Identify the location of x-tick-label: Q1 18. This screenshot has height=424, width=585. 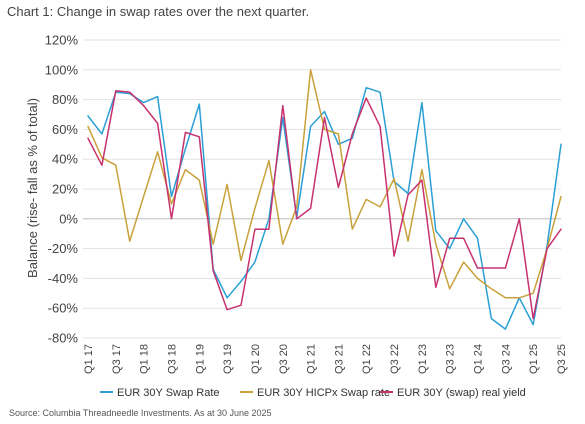
(145, 359).